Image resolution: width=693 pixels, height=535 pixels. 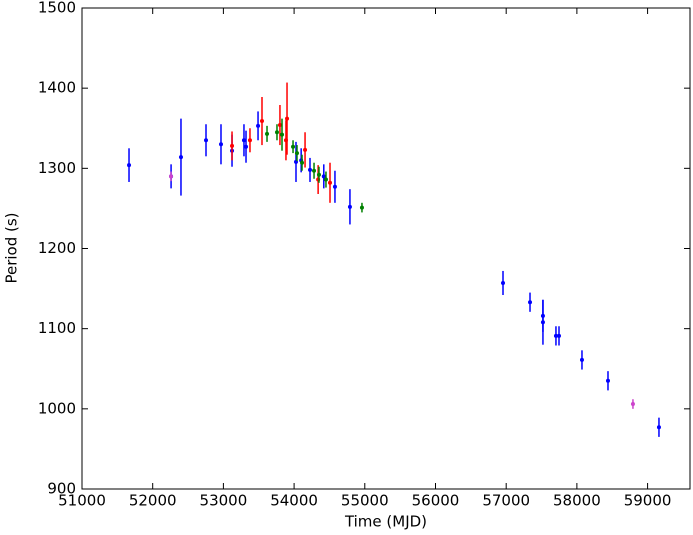 I want to click on y-tick-label: 1500, so click(x=57, y=8).